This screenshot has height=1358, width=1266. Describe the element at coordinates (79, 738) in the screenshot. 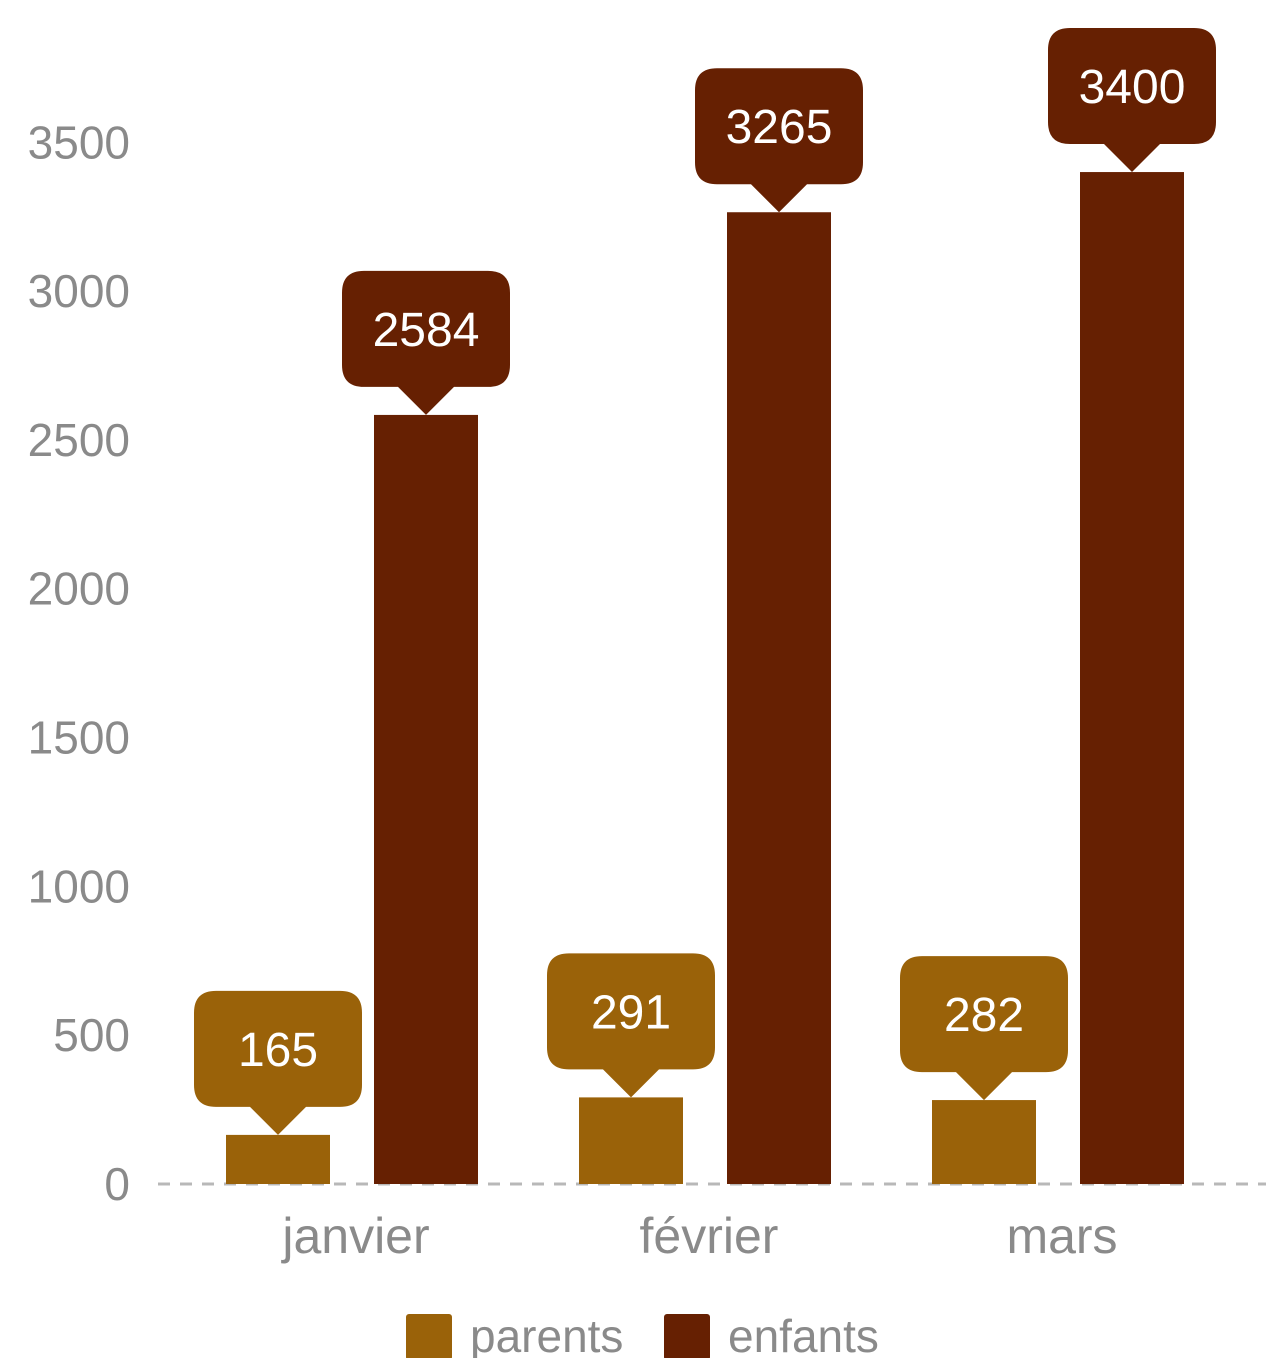

I see `y-tick-label: 1500` at that location.